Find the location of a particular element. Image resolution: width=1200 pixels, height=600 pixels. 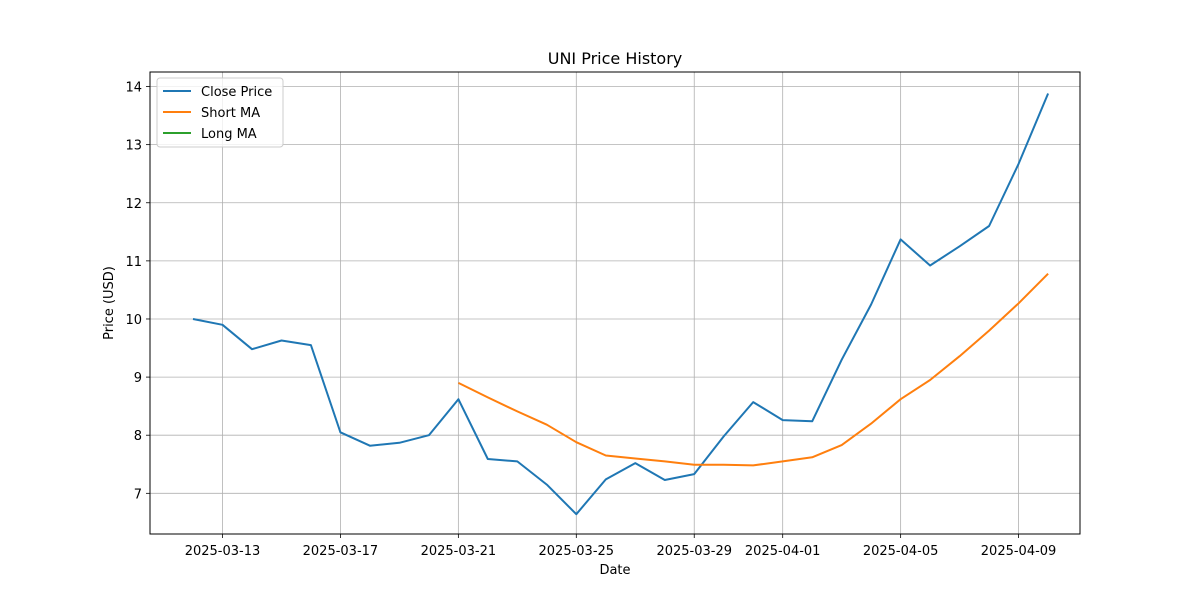

y-tick-label: 8 is located at coordinates (138, 436).